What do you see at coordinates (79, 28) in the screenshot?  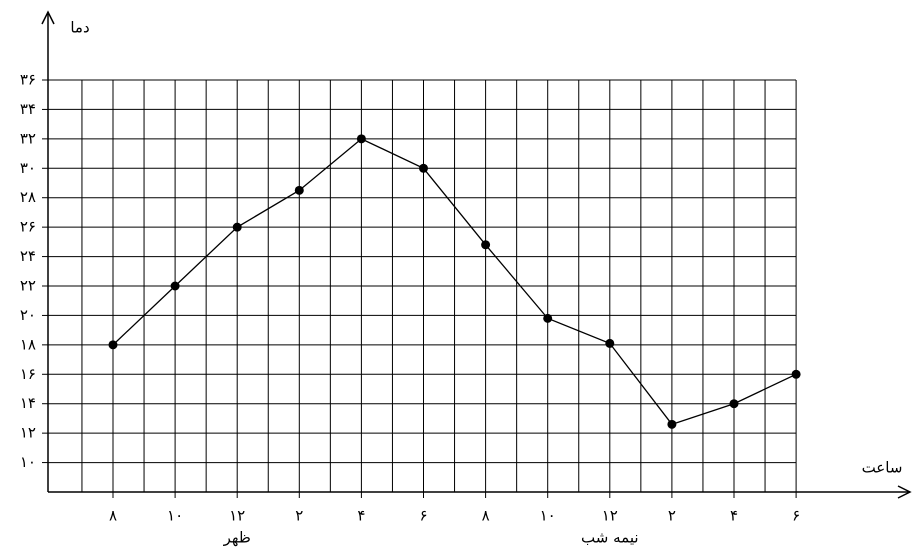 I see `y-axis-label: دما` at bounding box center [79, 28].